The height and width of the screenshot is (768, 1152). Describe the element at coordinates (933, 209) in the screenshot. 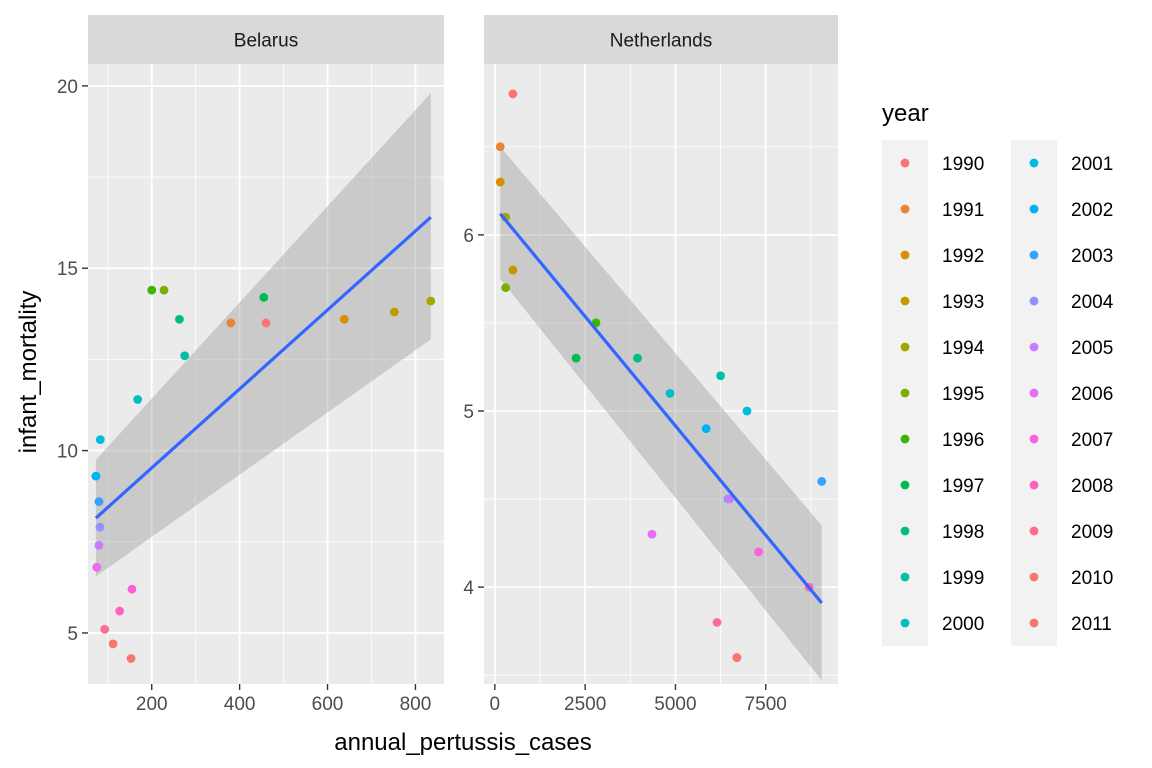

I see `legend-item-1991: 1991` at that location.